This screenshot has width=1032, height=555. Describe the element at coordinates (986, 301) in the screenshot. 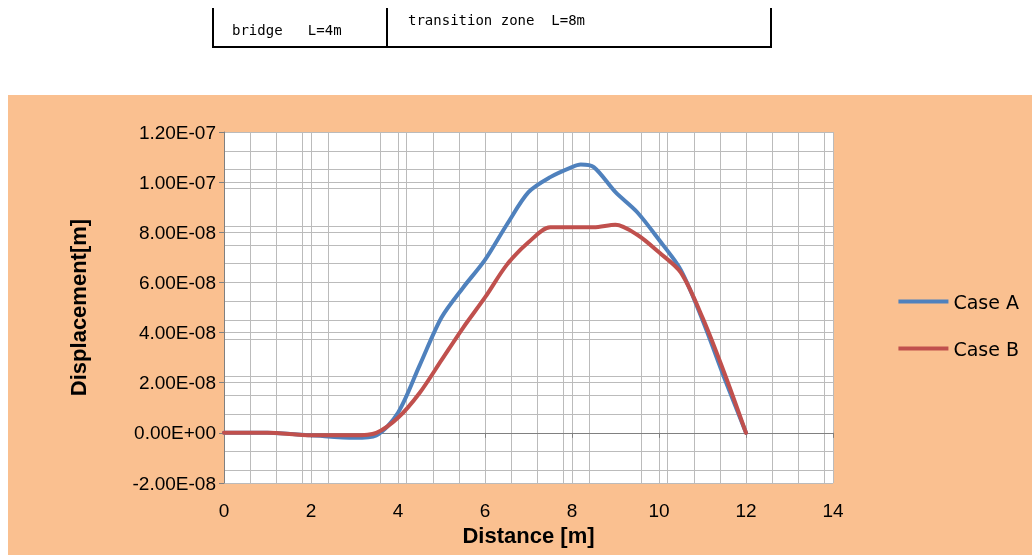

I see `legend-label: Case A` at that location.